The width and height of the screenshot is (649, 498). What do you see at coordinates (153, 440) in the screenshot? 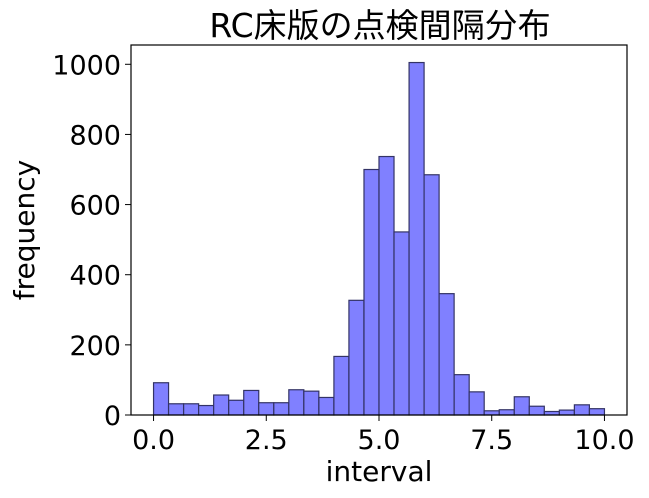
I see `x-tick-label: 0.0` at bounding box center [153, 440].